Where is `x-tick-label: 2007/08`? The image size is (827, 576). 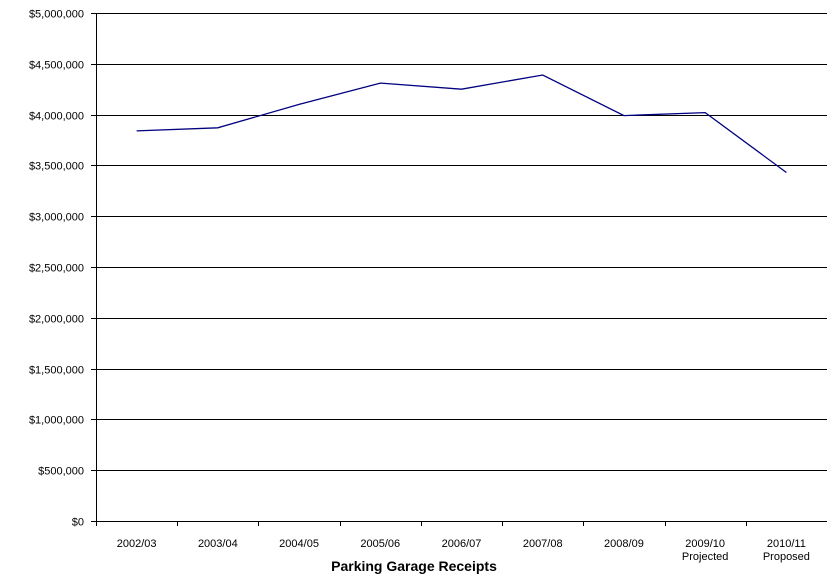
x-tick-label: 2007/08 is located at coordinates (543, 544).